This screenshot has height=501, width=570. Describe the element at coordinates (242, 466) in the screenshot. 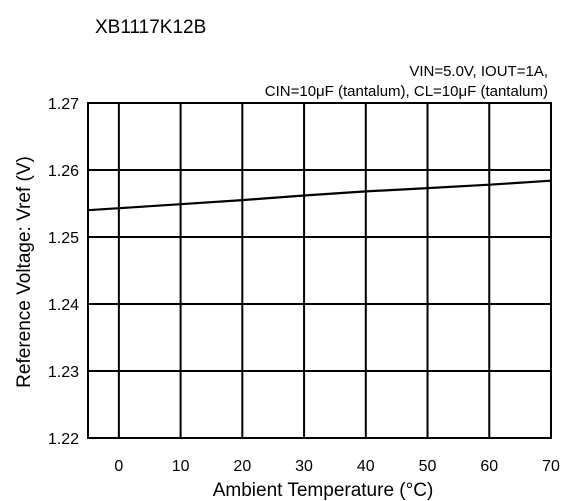

I see `x-tick-label: 20` at that location.